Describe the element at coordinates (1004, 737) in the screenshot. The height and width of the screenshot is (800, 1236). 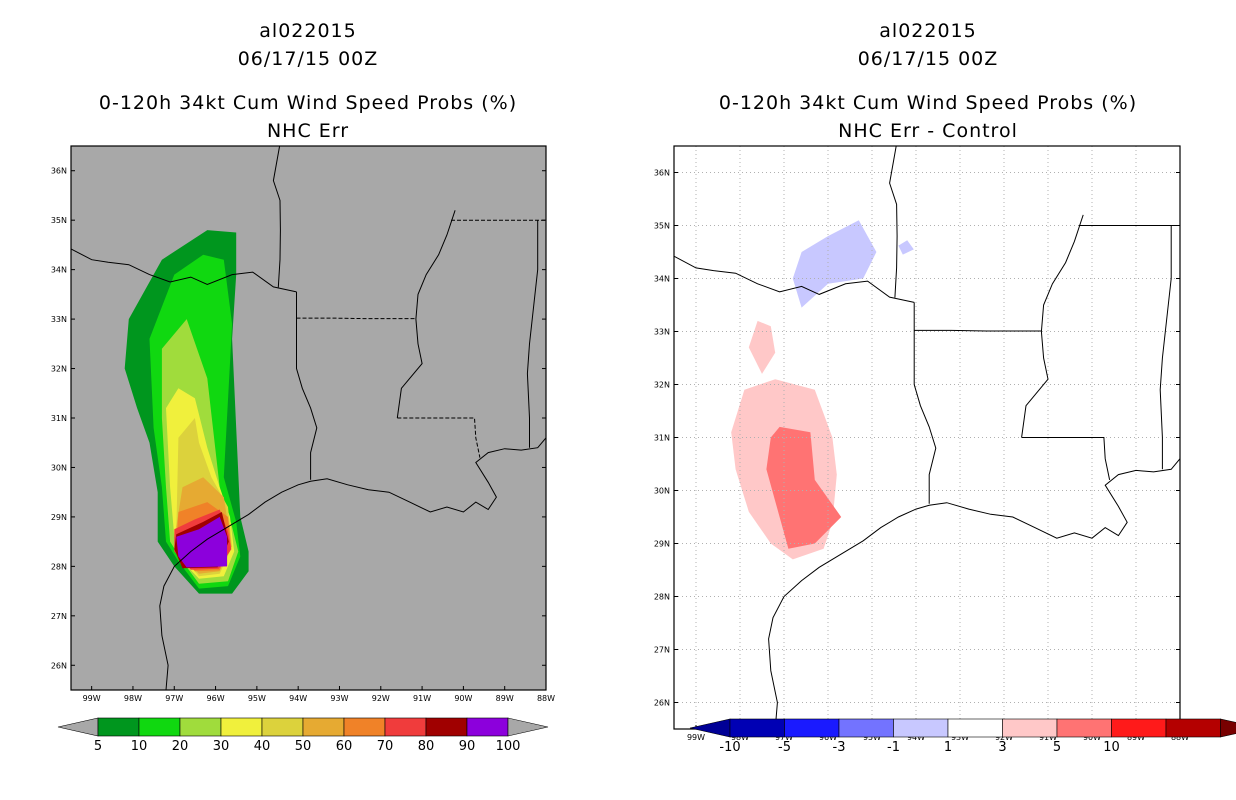
I see `x-tick-label: 92W` at that location.